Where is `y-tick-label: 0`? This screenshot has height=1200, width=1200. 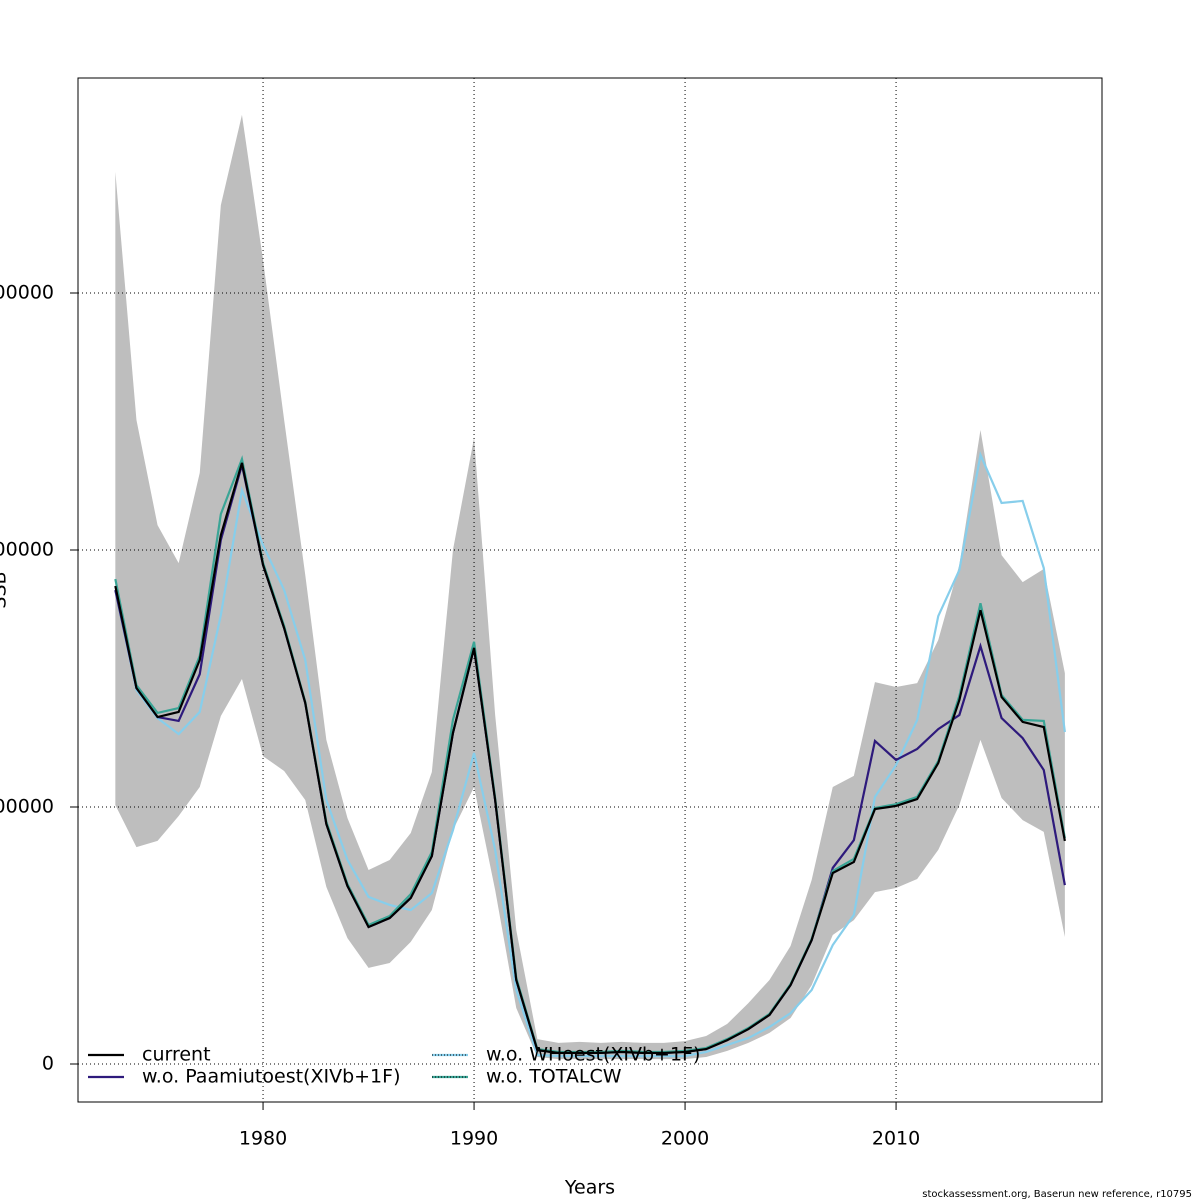 y-tick-label: 0 is located at coordinates (48, 1064).